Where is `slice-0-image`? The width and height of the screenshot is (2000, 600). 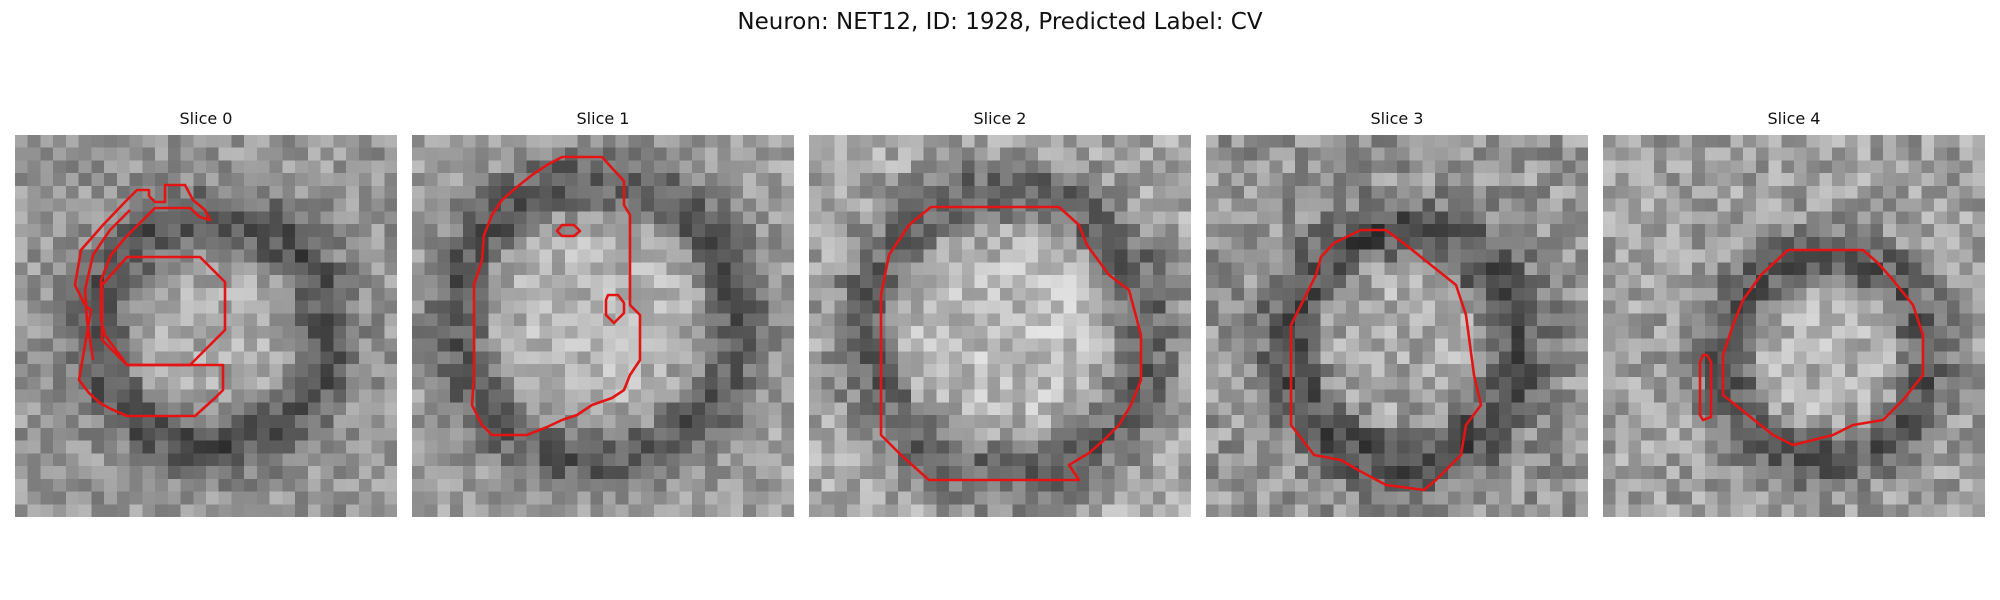 slice-0-image is located at coordinates (206, 326).